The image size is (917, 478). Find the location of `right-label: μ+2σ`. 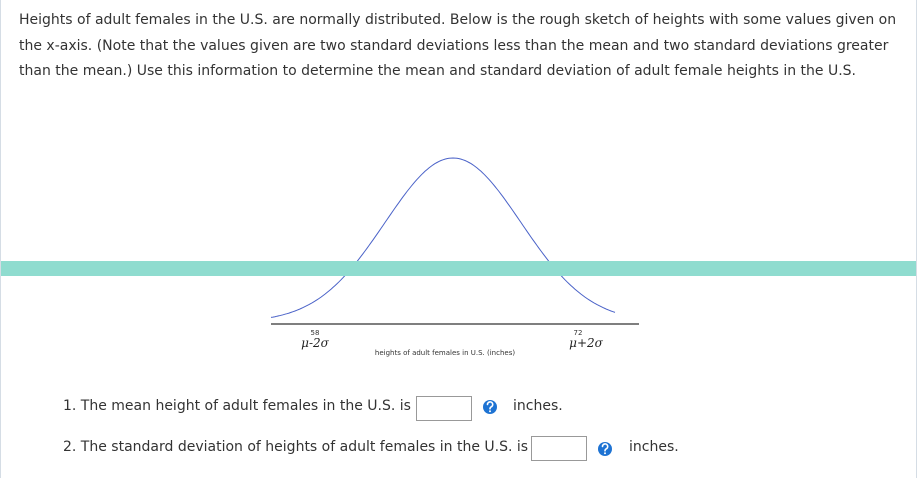

right-label: μ+2σ is located at coordinates (586, 343).